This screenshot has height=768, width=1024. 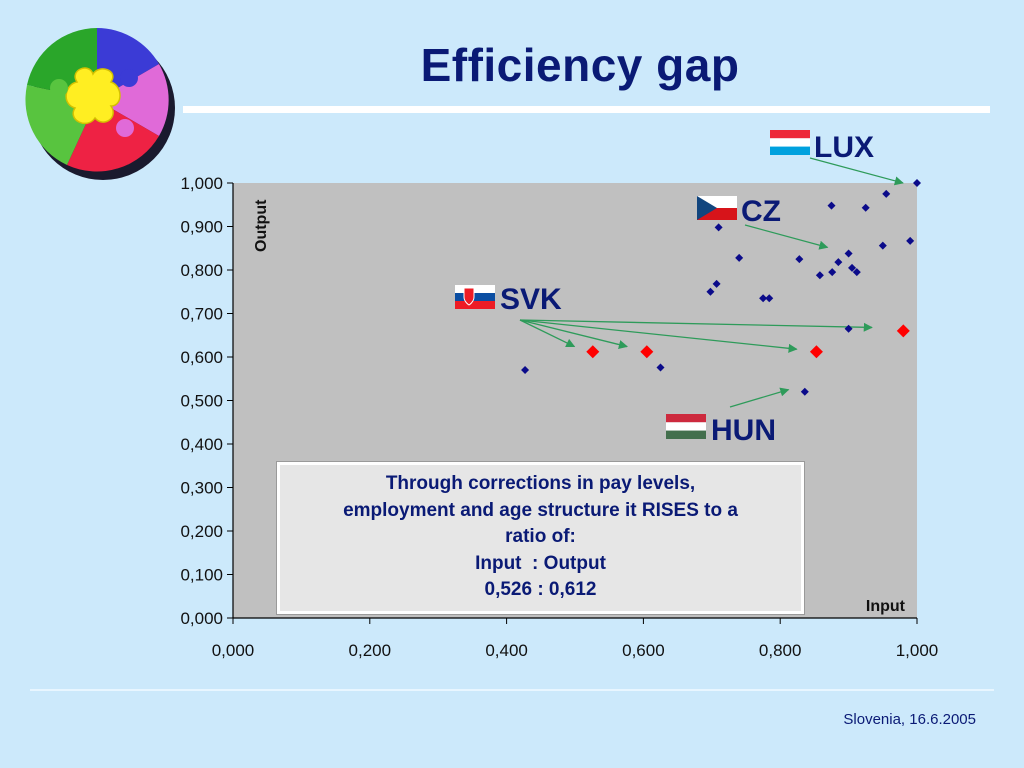 I want to click on annotation-label-lux: LUX, so click(x=844, y=147).